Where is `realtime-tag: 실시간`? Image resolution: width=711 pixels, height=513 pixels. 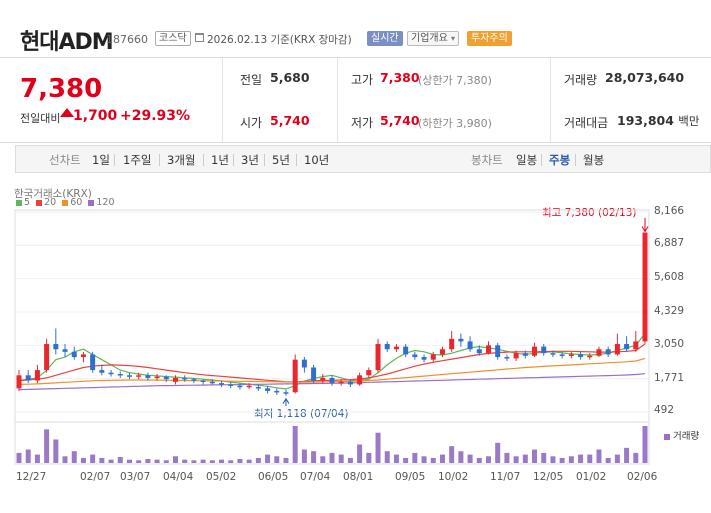 realtime-tag: 실시간 is located at coordinates (385, 38).